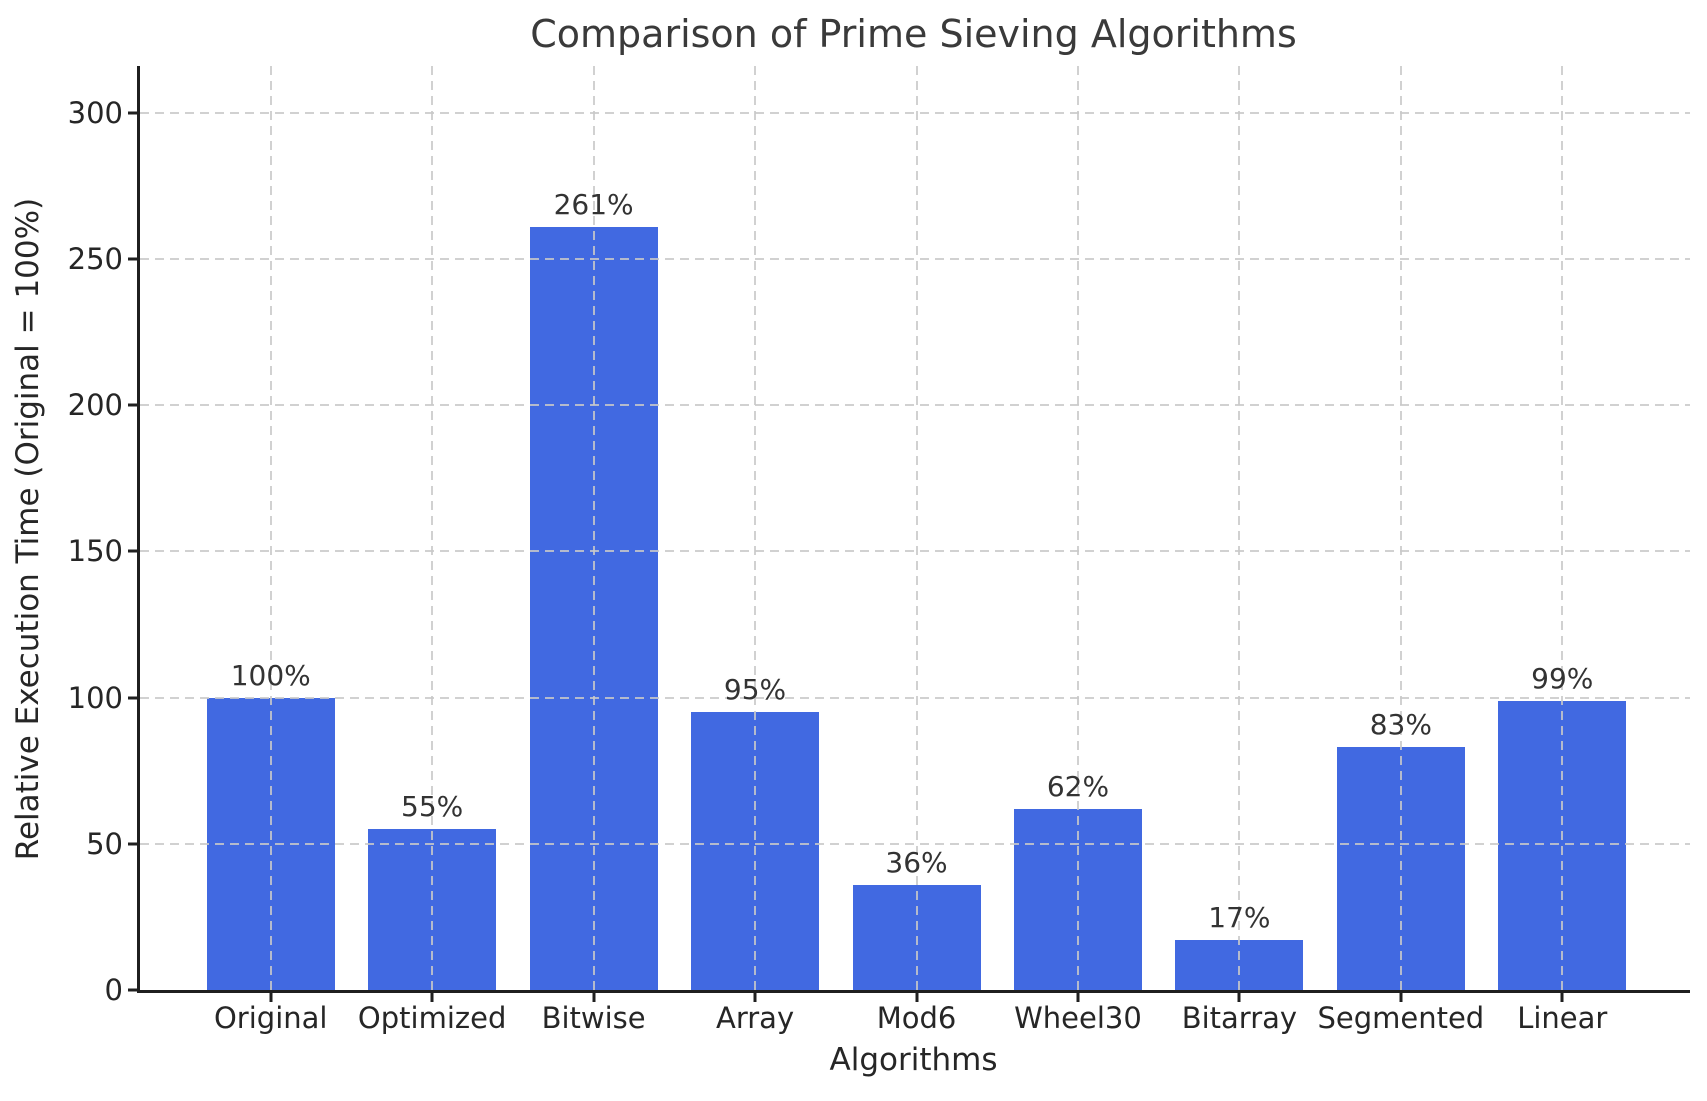 This screenshot has width=1707, height=1101. What do you see at coordinates (1239, 918) in the screenshot?
I see `bar-value-label-bitarray: 17%` at bounding box center [1239, 918].